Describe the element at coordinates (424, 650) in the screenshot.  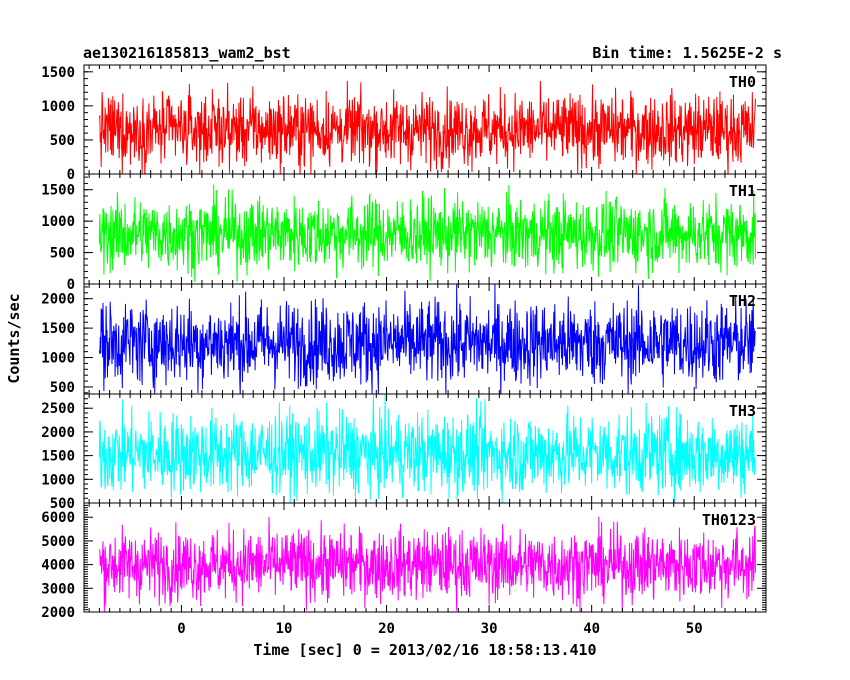
I see `x-axis-label: Time [sec] 0 = 2013/02/16 18:58:13.410` at that location.